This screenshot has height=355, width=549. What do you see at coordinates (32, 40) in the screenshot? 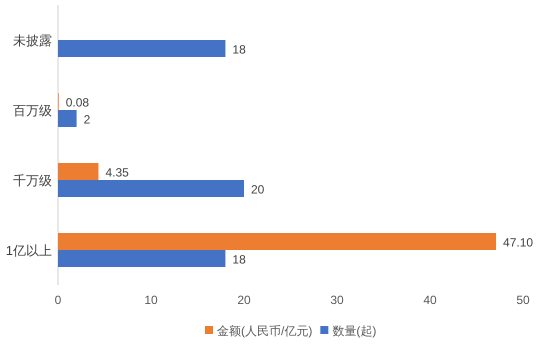
I see `y-tick-label: 未披露` at bounding box center [32, 40].